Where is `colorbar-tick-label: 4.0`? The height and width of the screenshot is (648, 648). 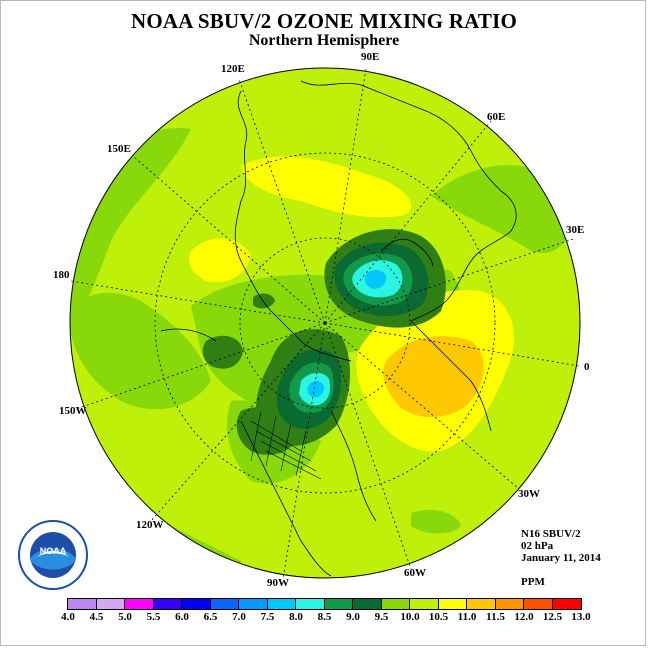
colorbar-tick-label: 4.0 is located at coordinates (68, 617).